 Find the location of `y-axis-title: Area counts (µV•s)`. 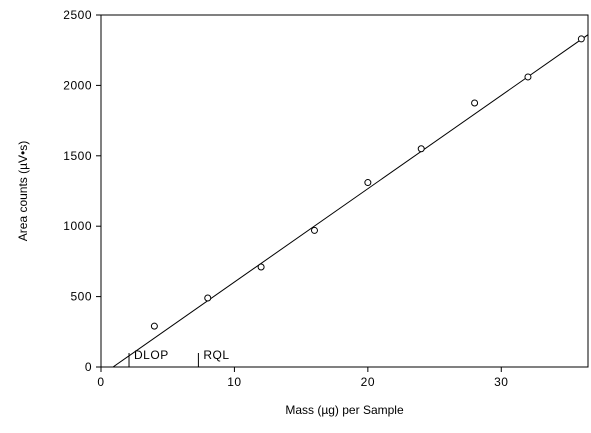

y-axis-title: Area counts (µV•s) is located at coordinates (23, 191).